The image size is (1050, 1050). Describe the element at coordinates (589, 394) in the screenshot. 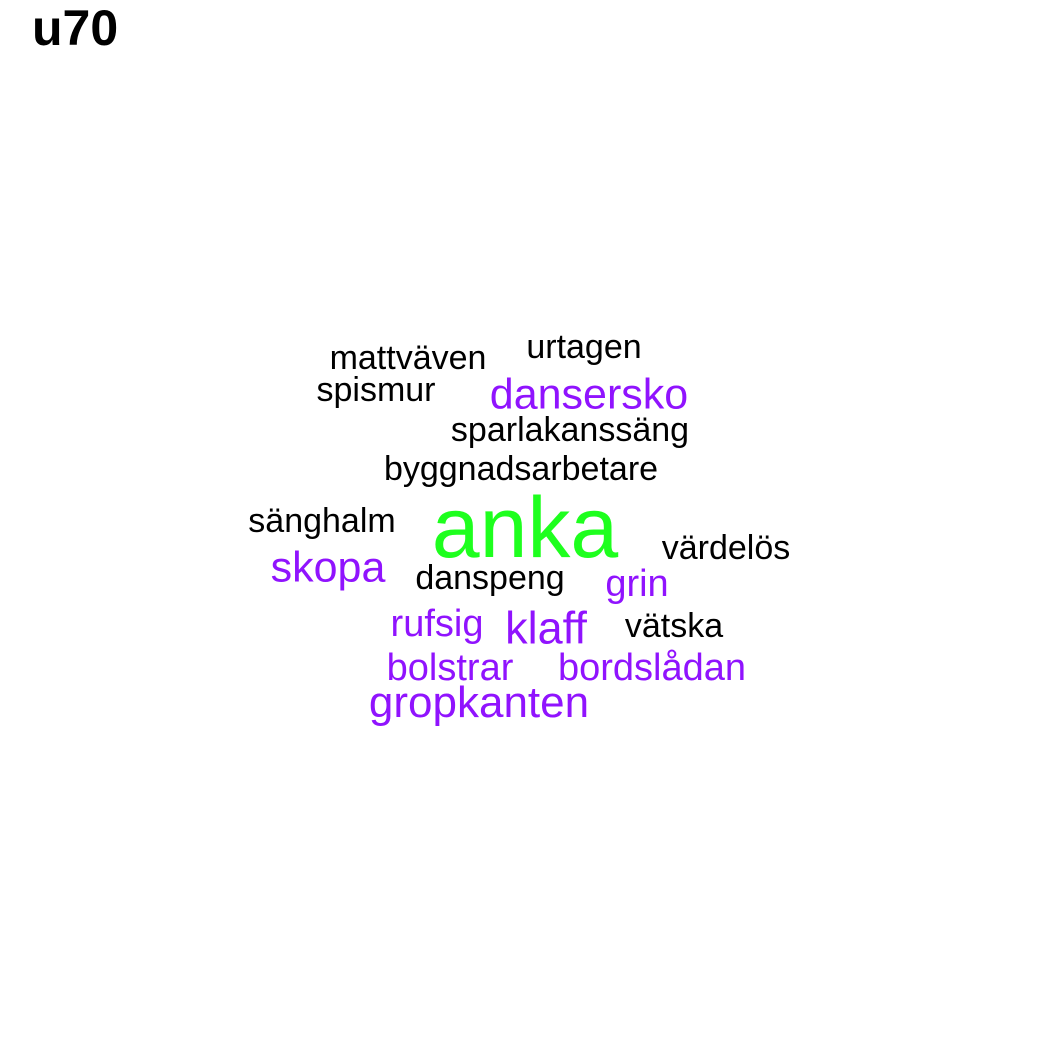

I see `word-dansersko: dansersko` at that location.